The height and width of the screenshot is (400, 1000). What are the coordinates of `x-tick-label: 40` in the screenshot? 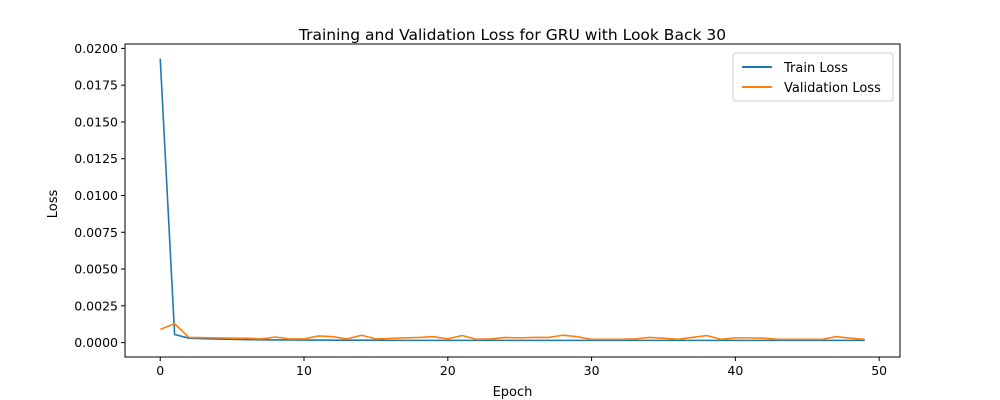 It's located at (735, 370).